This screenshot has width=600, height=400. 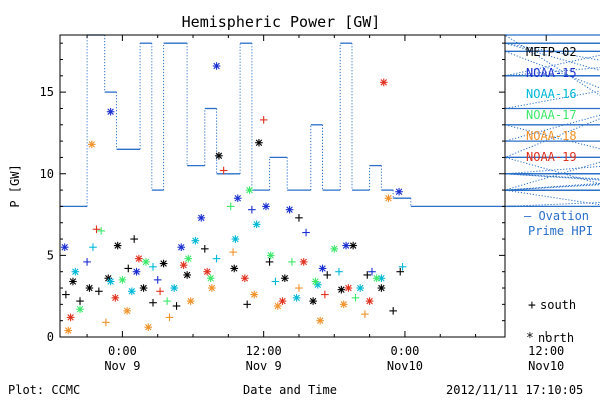 What do you see at coordinates (556, 216) in the screenshot?
I see `ovation-label-line1: — Ovation` at bounding box center [556, 216].